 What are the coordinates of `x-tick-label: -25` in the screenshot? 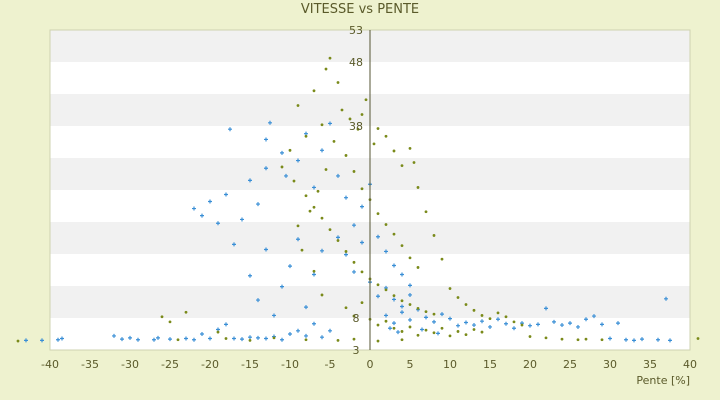 It's located at (170, 364).